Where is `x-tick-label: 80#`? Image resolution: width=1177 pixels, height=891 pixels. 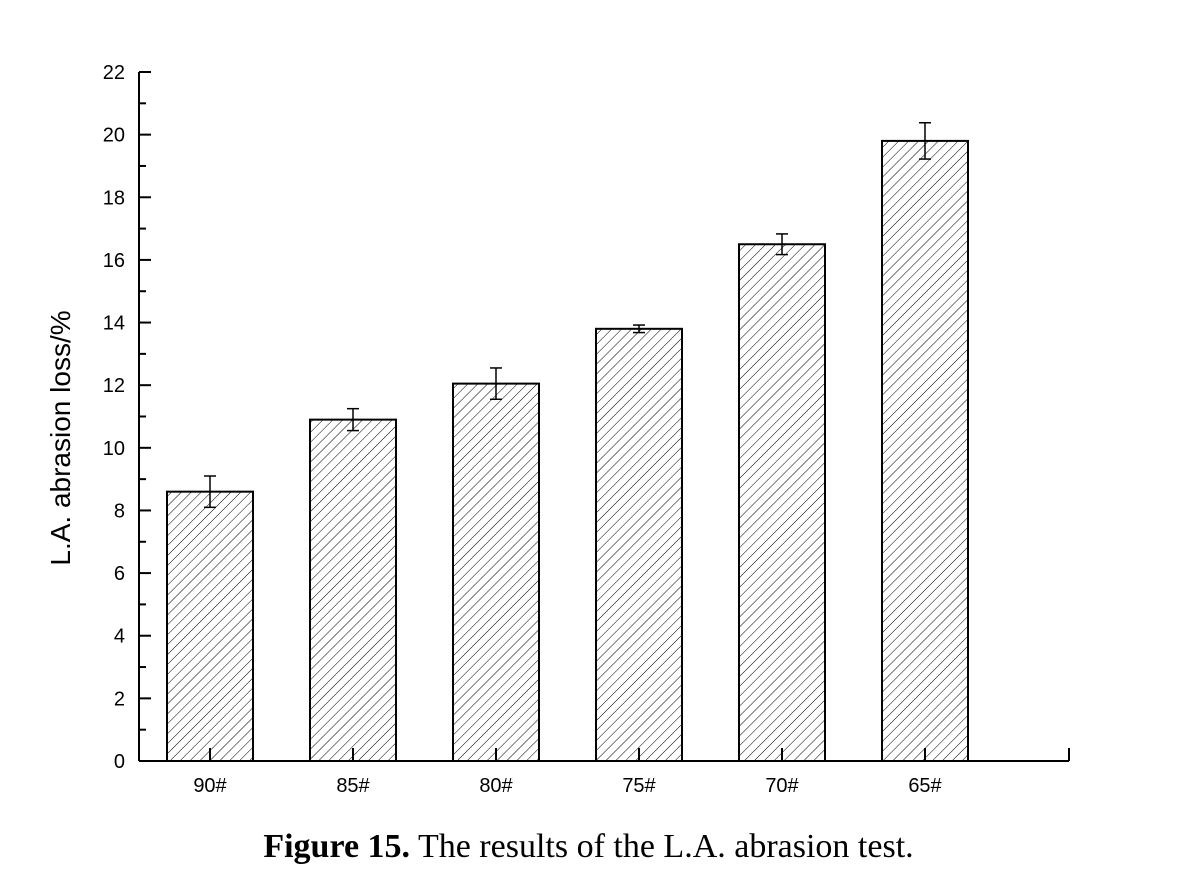 x-tick-label: 80# is located at coordinates (496, 786).